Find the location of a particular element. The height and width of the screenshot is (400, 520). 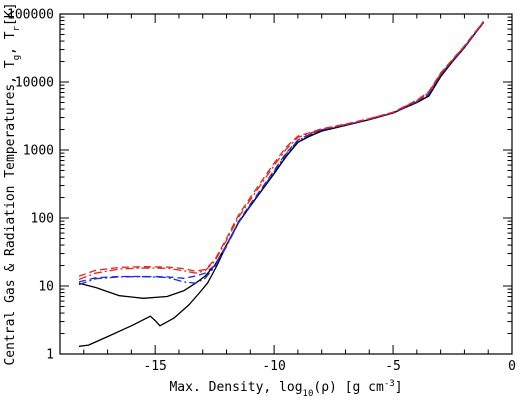

x-tick-label: -10 is located at coordinates (273, 366).